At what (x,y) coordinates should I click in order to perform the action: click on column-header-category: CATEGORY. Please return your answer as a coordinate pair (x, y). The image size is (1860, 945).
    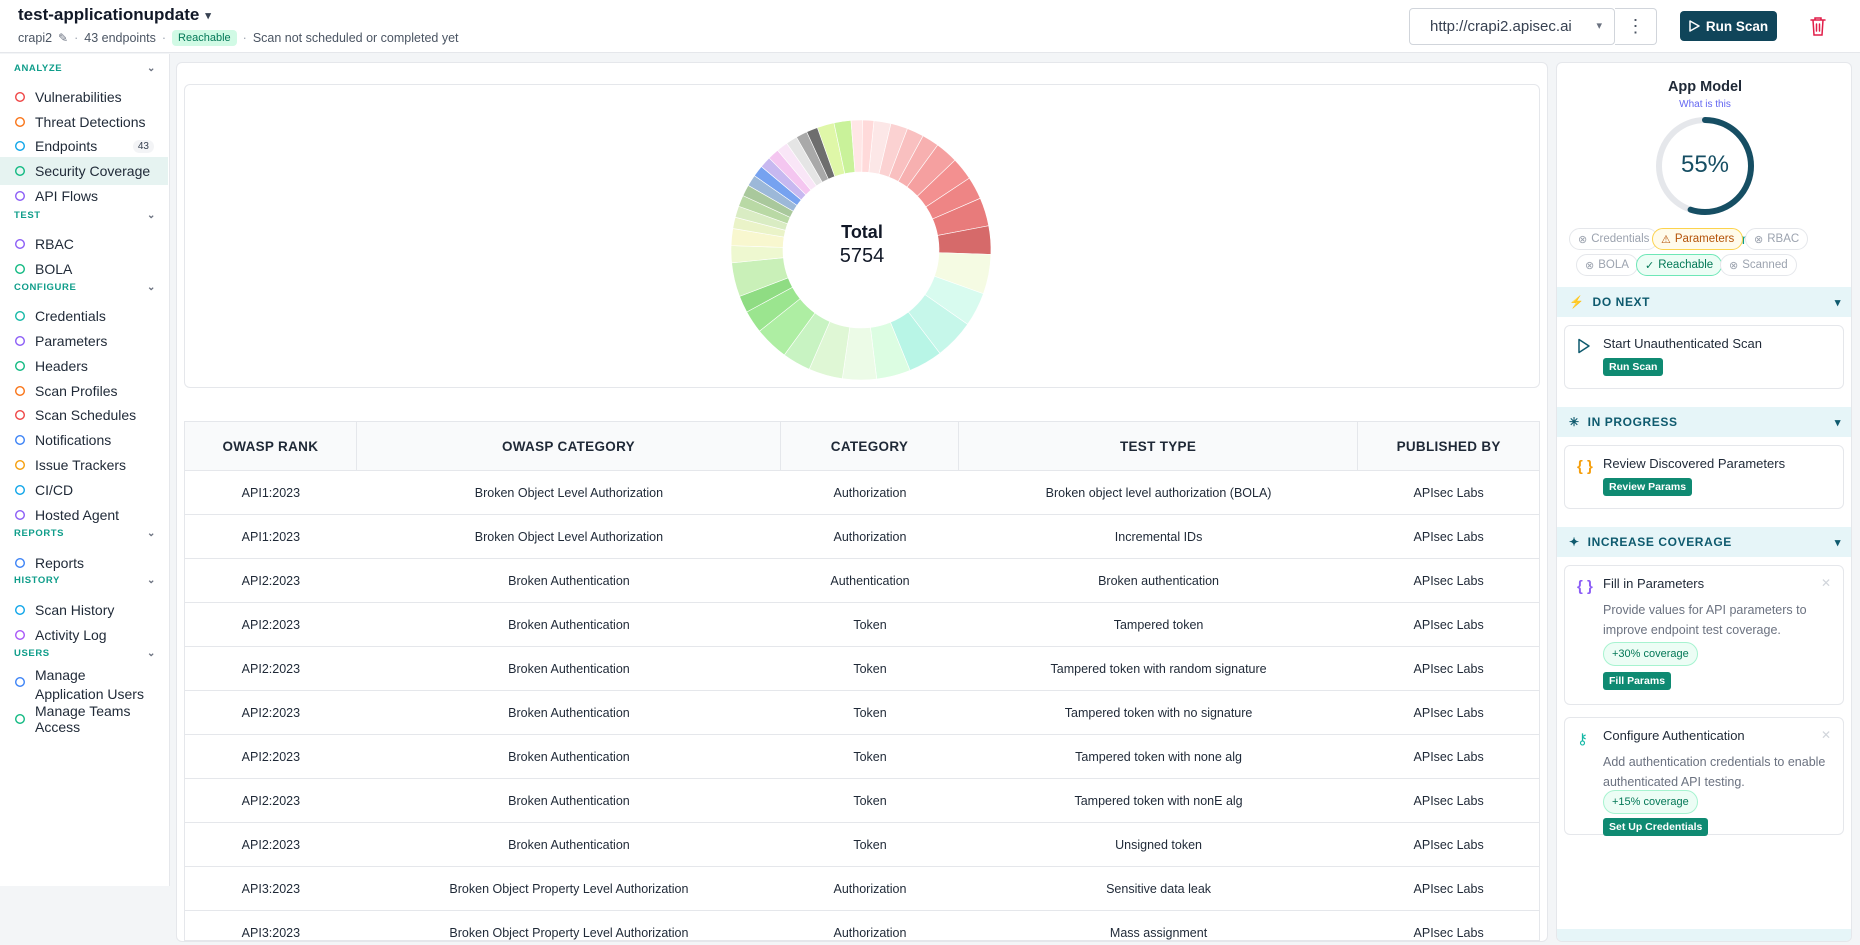
    Looking at the image, I should click on (870, 446).